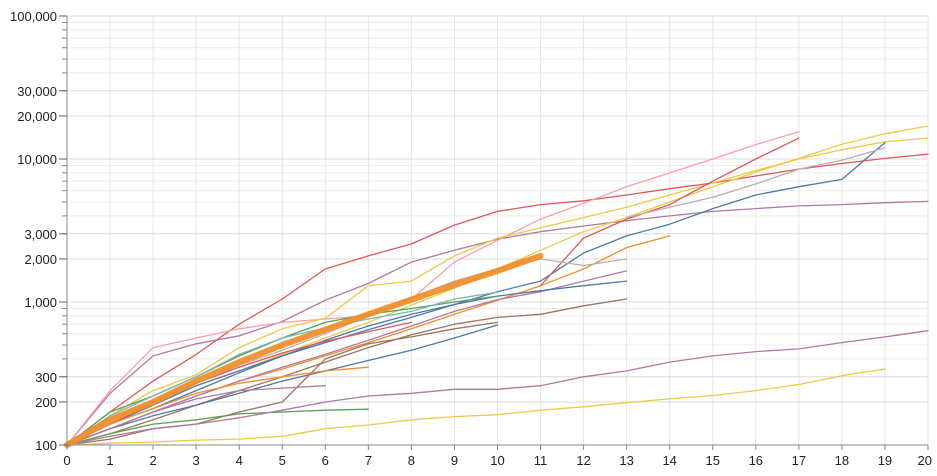  What do you see at coordinates (196, 460) in the screenshot?
I see `x-tick-label: 3` at bounding box center [196, 460].